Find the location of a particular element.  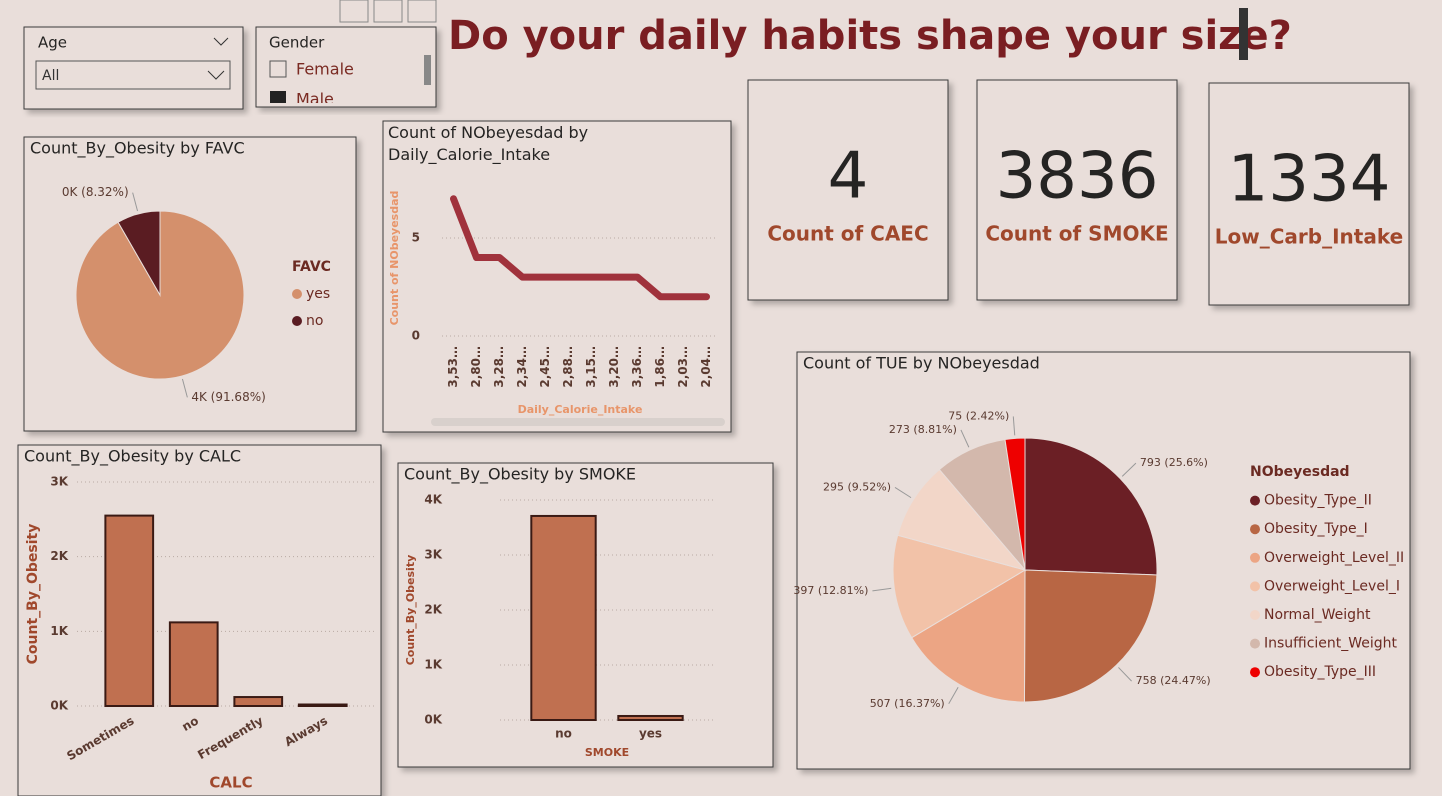

data-label: 4K (91.68%) is located at coordinates (228, 397).